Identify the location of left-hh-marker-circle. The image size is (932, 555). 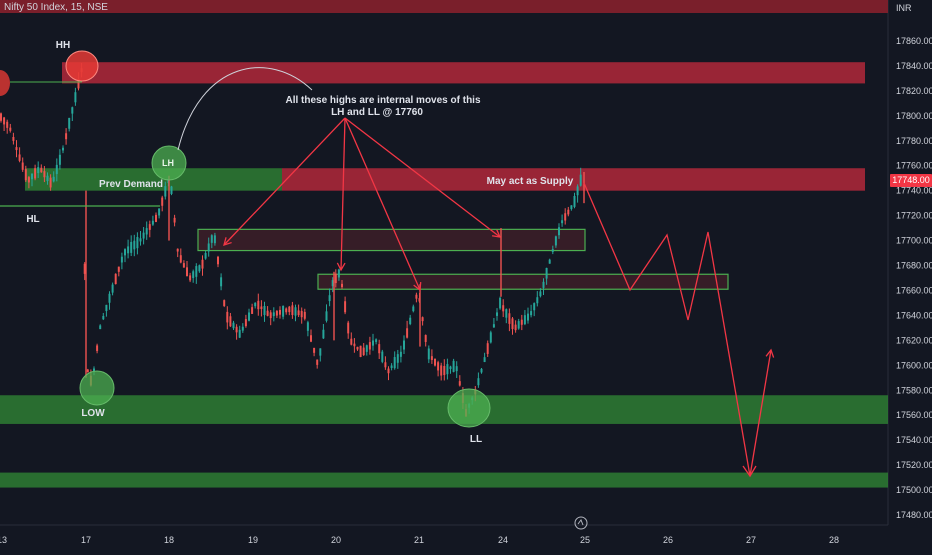
(5, 83).